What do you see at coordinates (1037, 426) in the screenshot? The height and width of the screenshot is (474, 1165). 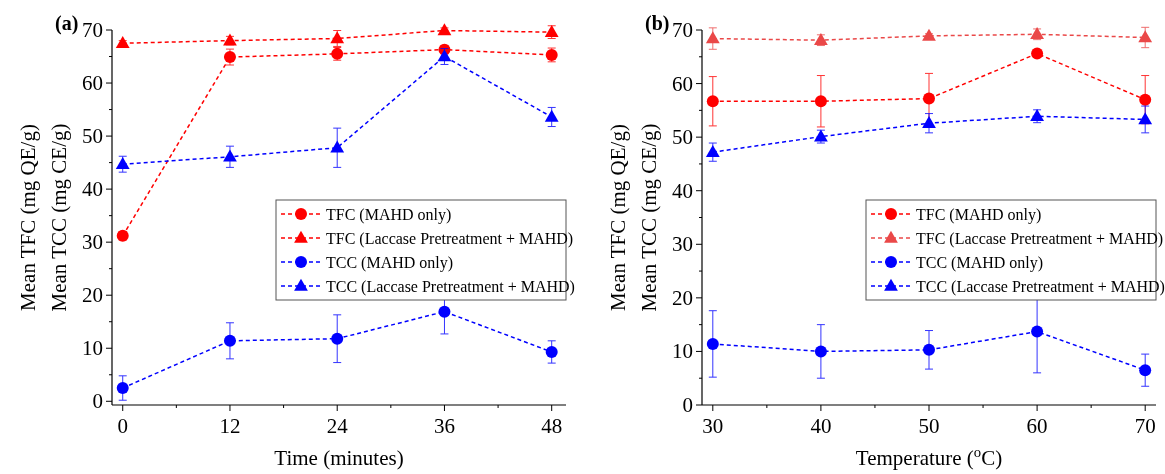 I see `x-tick-label: 60` at bounding box center [1037, 426].